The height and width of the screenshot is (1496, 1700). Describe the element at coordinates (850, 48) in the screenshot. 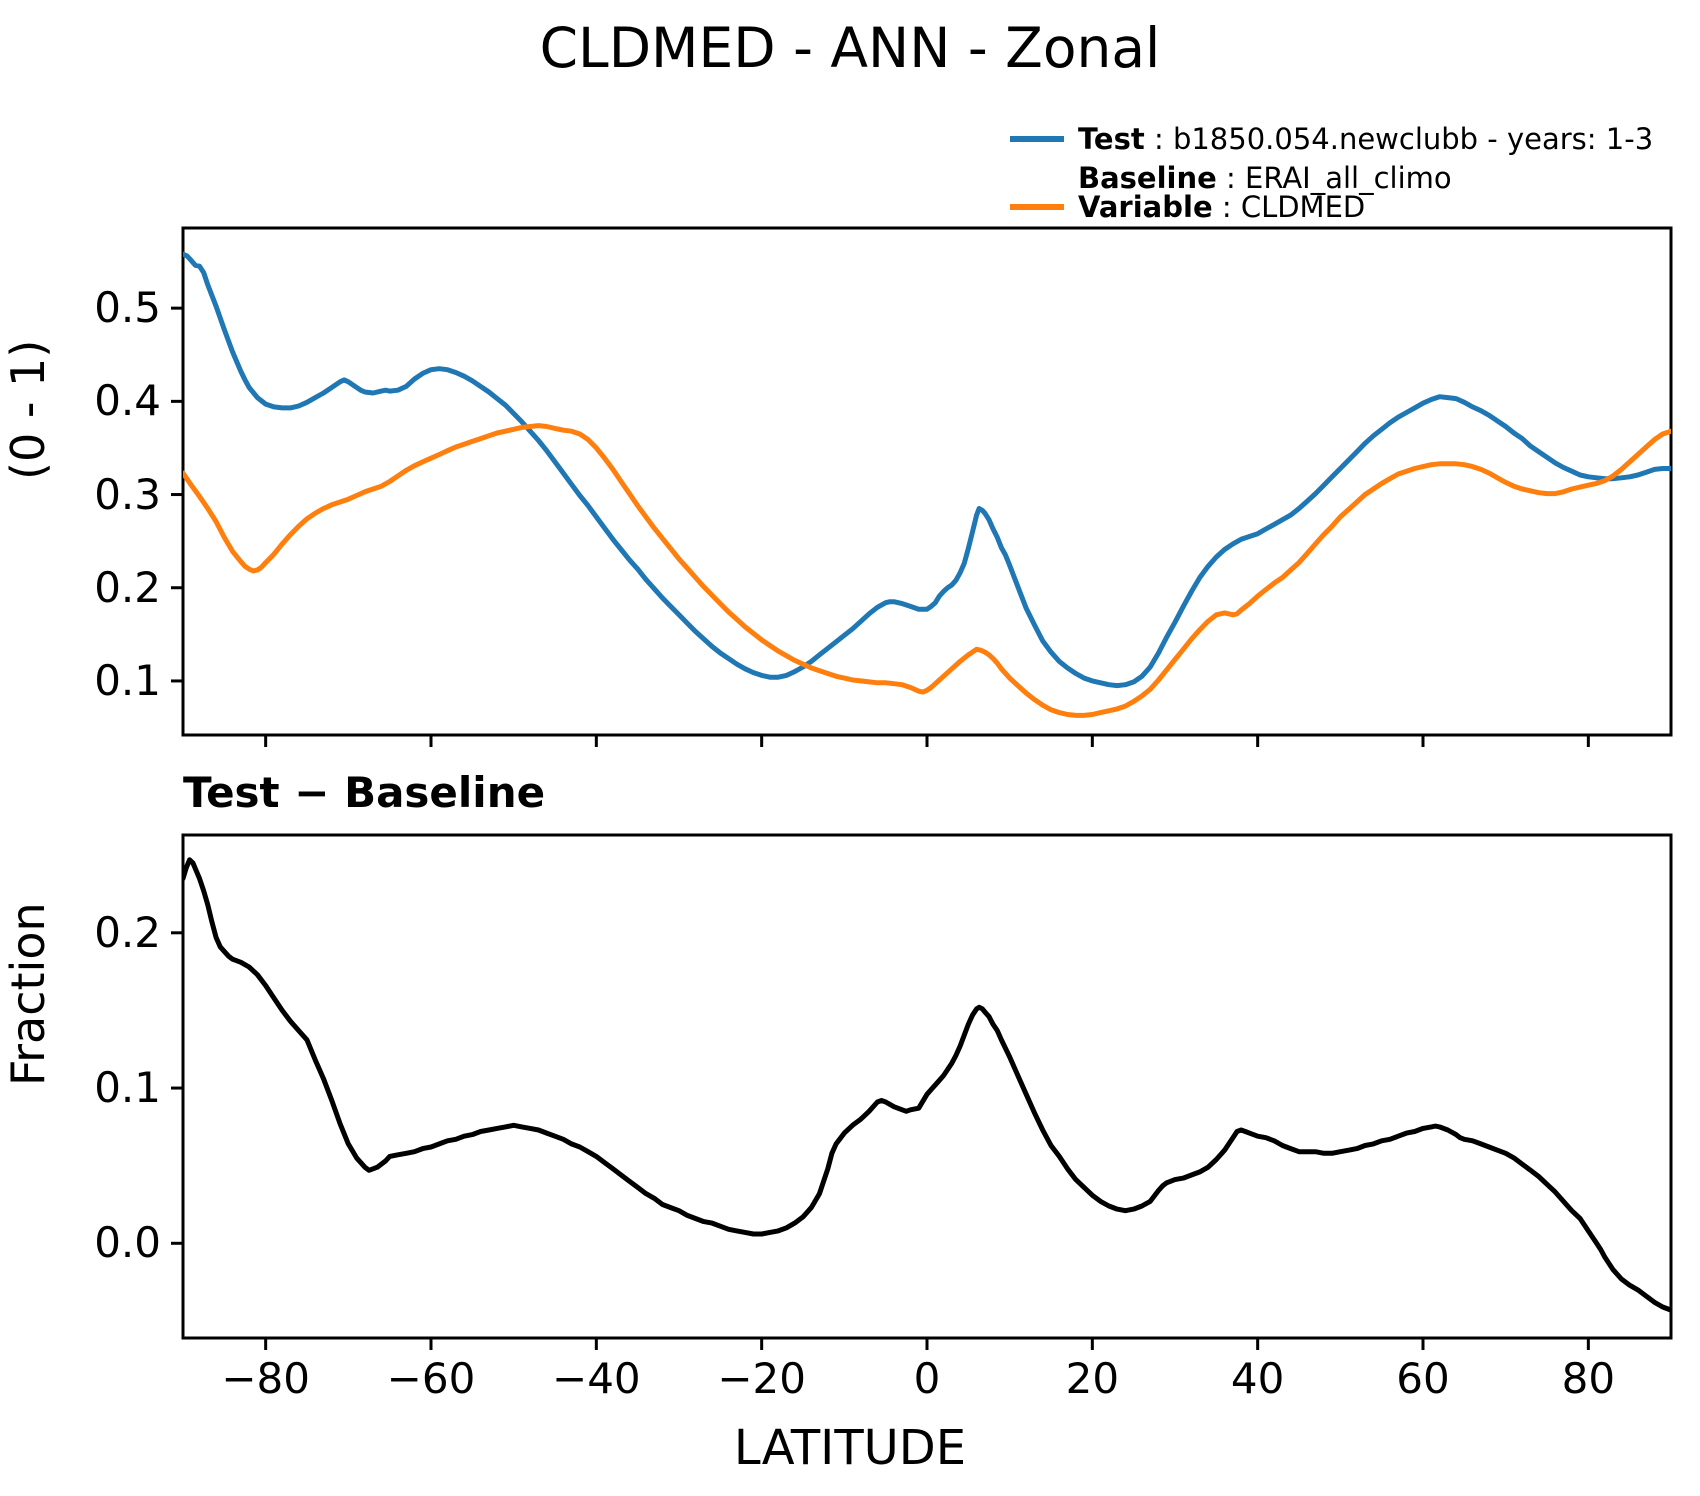

I see `chart-title: CLDMED - ANN - Zonal` at that location.